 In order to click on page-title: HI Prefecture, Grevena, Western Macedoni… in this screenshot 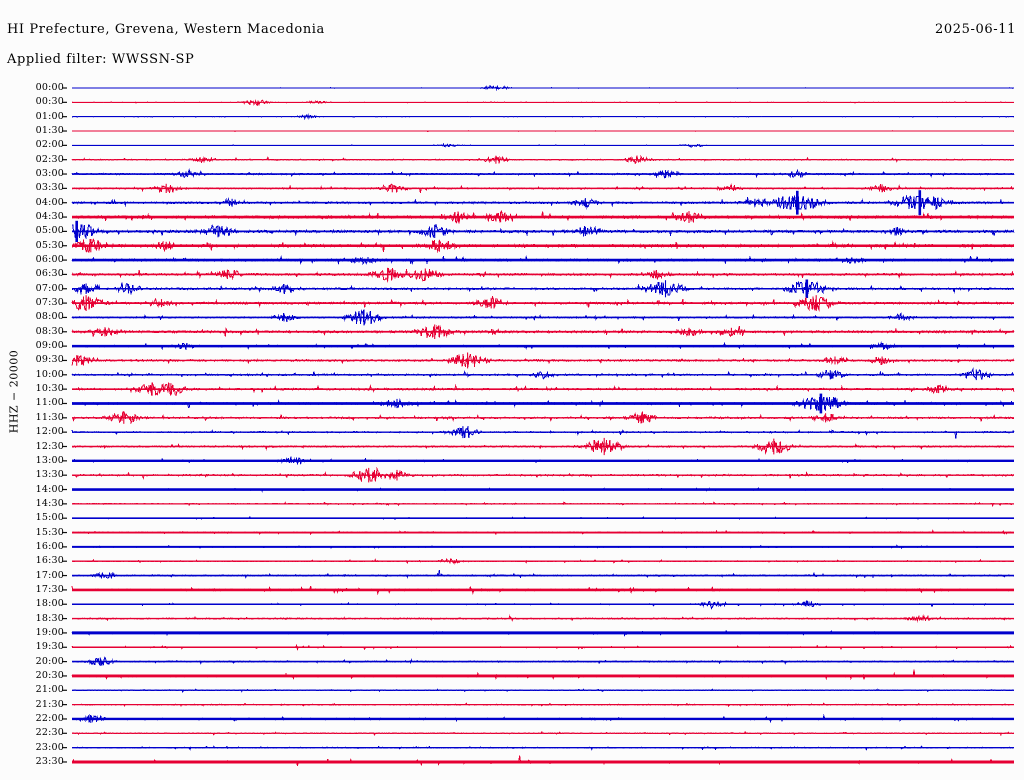, I will do `click(166, 29)`.